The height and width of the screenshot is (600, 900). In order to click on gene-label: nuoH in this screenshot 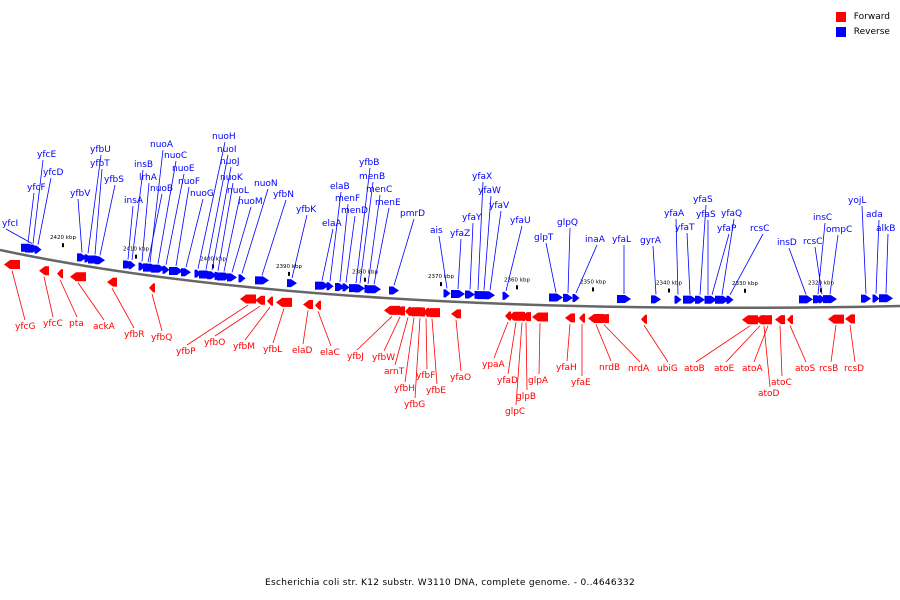, I will do `click(224, 137)`.